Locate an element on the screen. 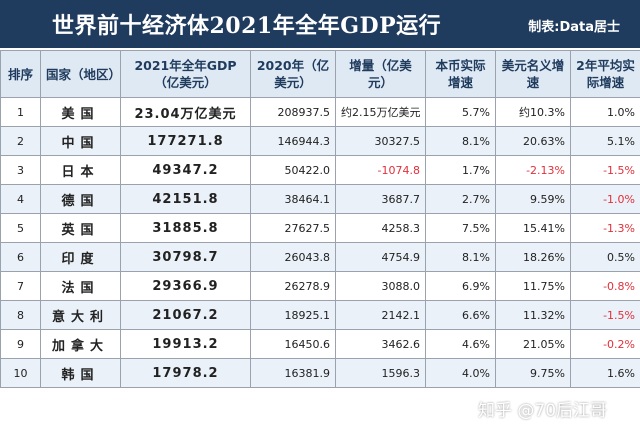  cell-gdp2021: 31885.8 is located at coordinates (185, 228).